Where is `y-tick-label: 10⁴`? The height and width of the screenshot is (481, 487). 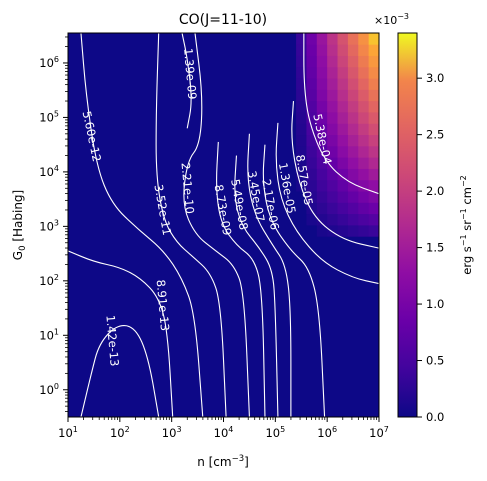 y-tick-label: 10⁴ is located at coordinates (49, 171).